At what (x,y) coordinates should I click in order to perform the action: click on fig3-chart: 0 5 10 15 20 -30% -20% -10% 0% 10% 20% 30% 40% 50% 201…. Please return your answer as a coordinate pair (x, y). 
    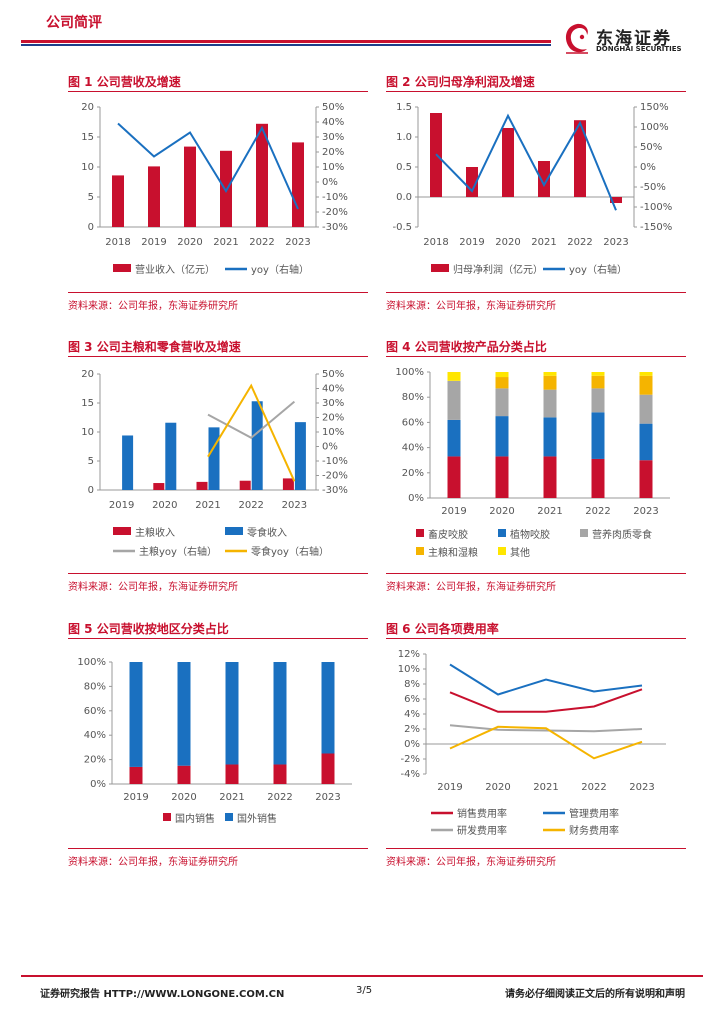
    Looking at the image, I should click on (214, 463).